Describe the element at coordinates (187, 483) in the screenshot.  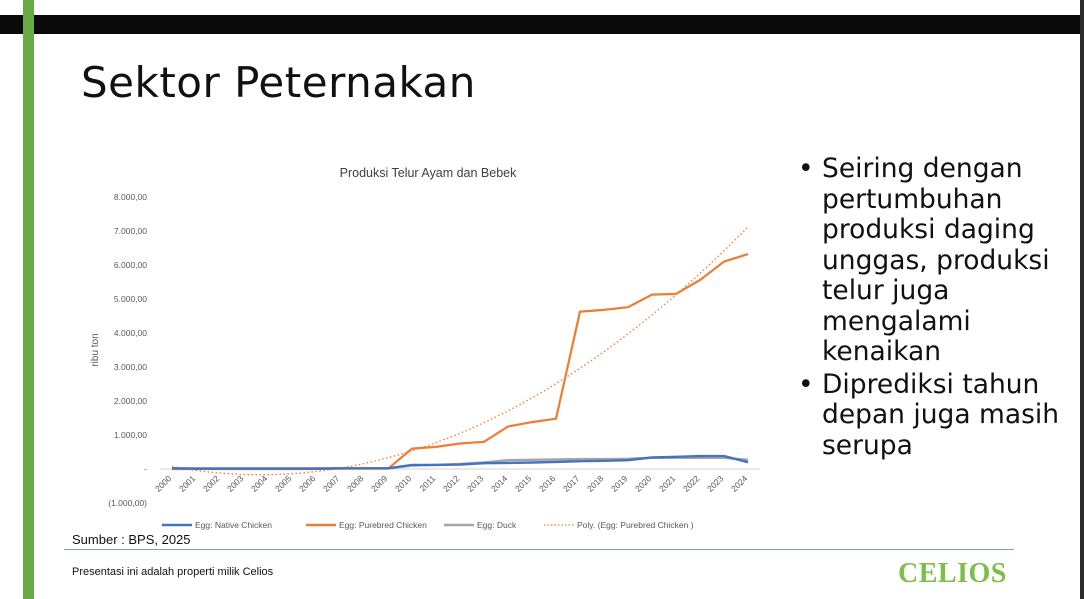
I see `x-tick-label: 2001` at that location.